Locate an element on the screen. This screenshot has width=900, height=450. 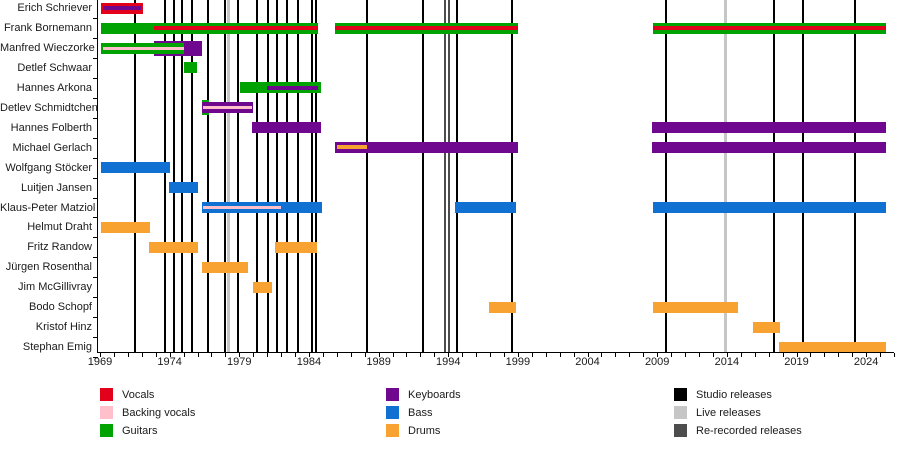
tenure-stripe-drums is located at coordinates (352, 146).